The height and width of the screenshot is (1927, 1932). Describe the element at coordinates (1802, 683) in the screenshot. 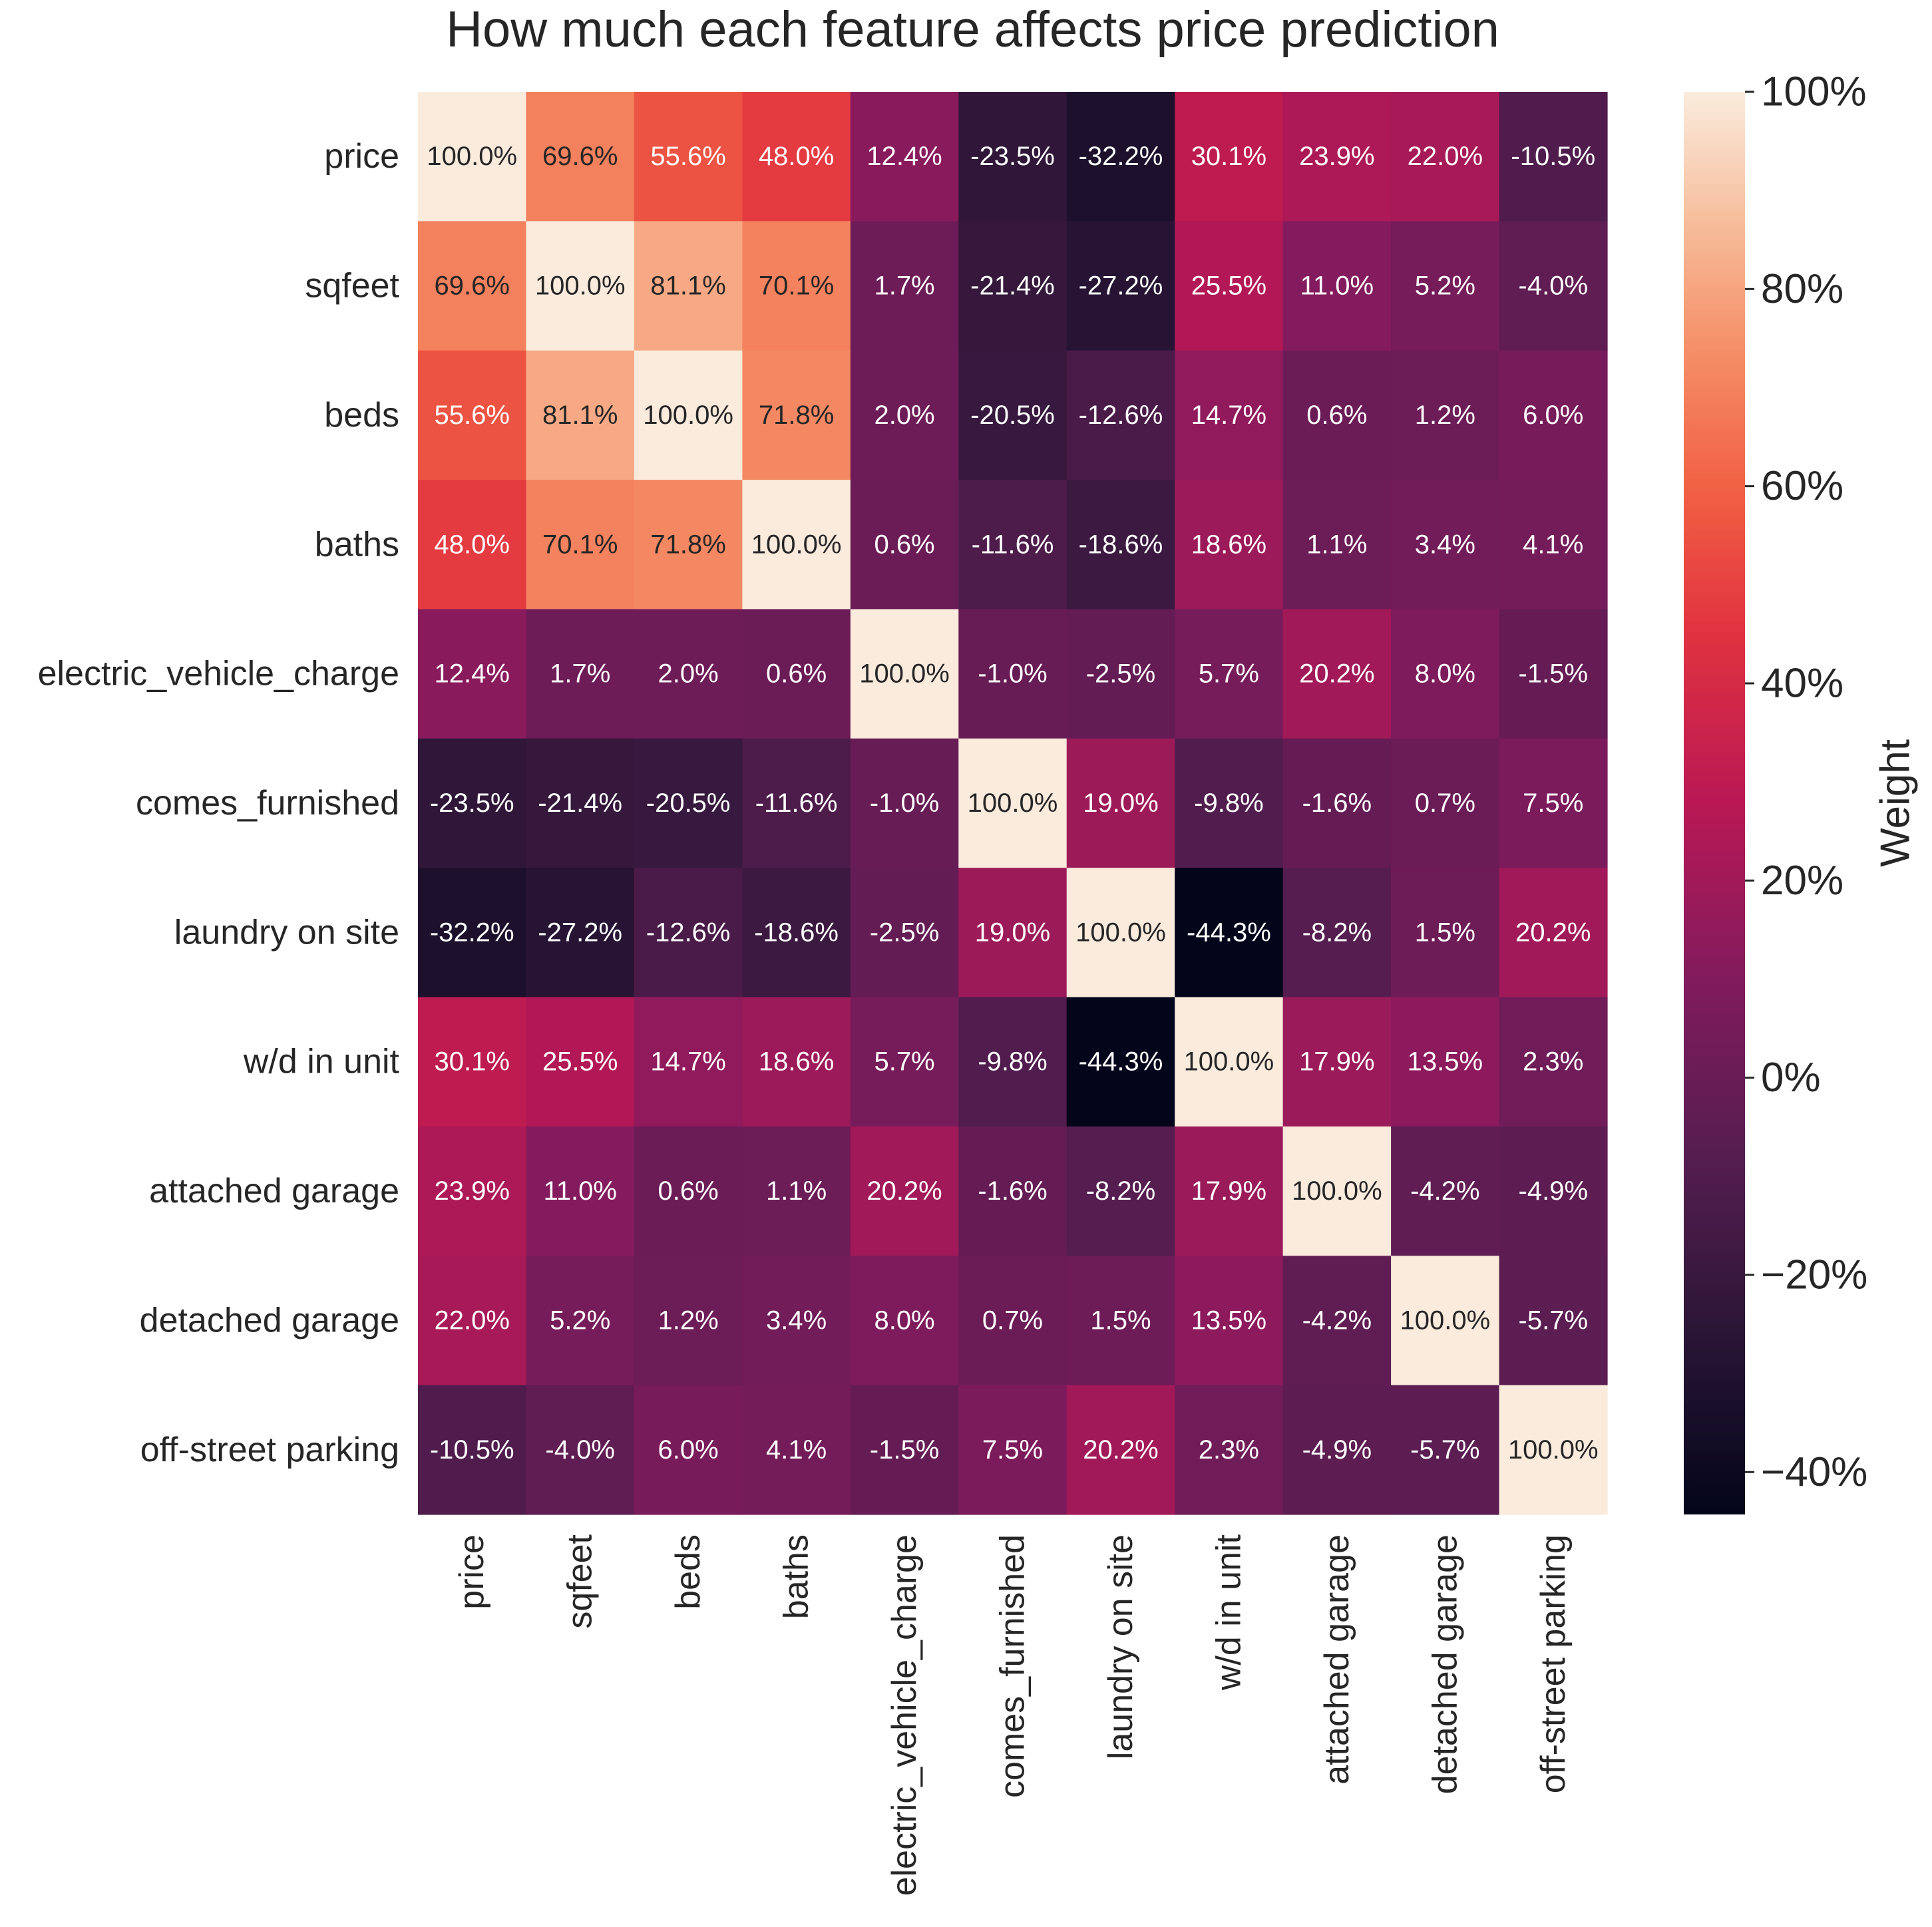

I see `colorbar-tick-label: 40%` at that location.